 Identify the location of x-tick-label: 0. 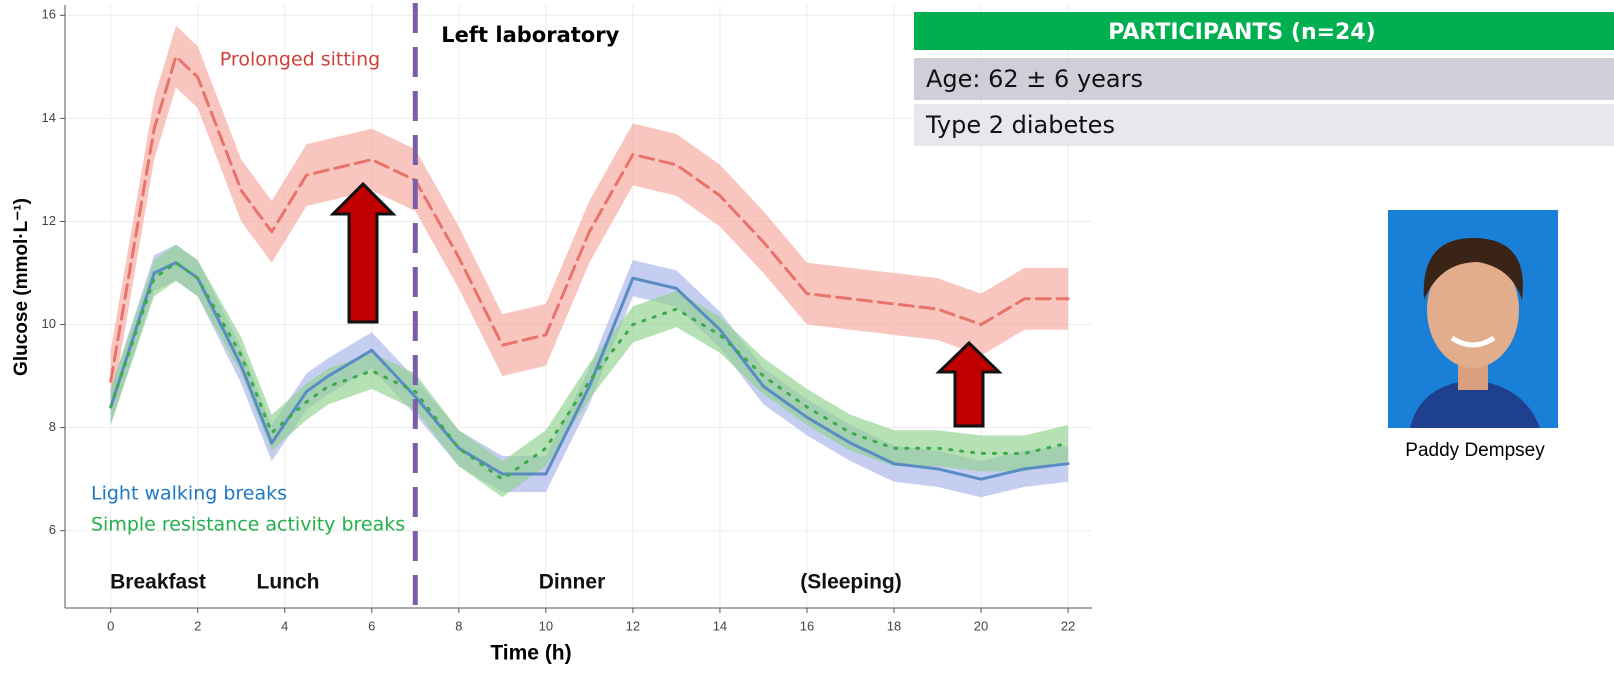
(110, 625).